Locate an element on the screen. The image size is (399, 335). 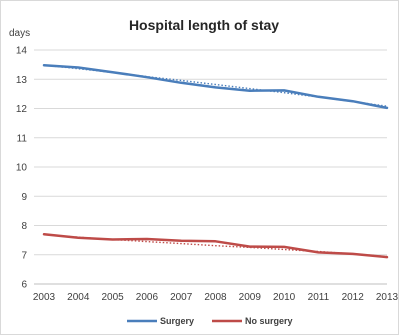
y-tick-label: 12 is located at coordinates (22, 109).